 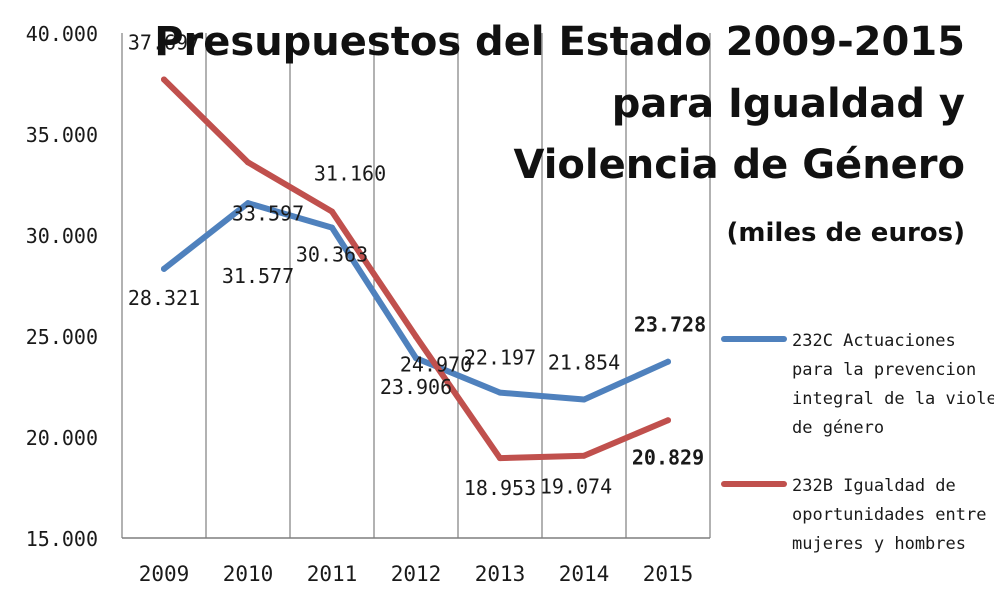 I want to click on x-tick-label: 2013, so click(x=500, y=574).